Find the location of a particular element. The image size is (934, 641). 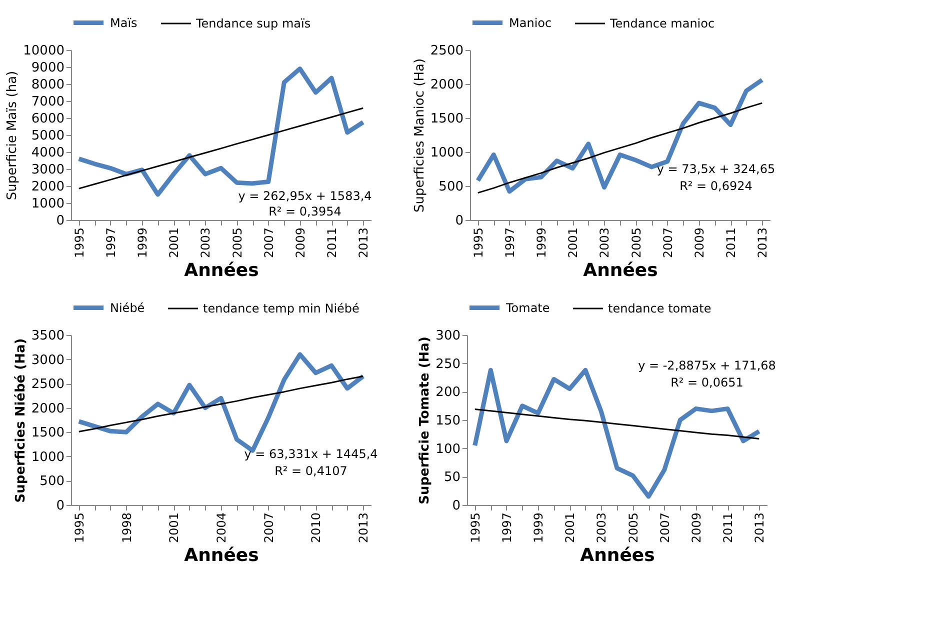

y-axis-title: Superficie Tomate (Ha) is located at coordinates (425, 420).